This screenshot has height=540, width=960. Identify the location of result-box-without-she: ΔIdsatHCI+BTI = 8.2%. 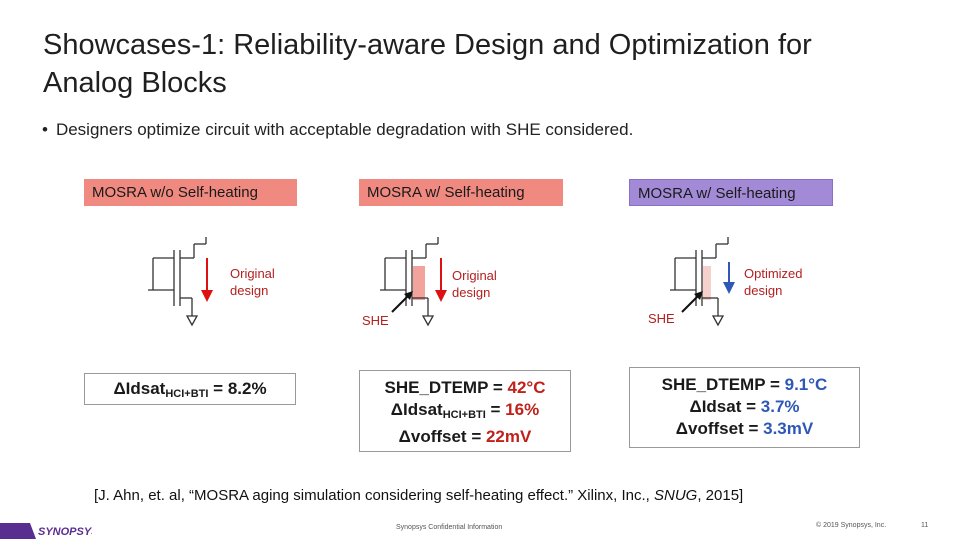
(190, 389).